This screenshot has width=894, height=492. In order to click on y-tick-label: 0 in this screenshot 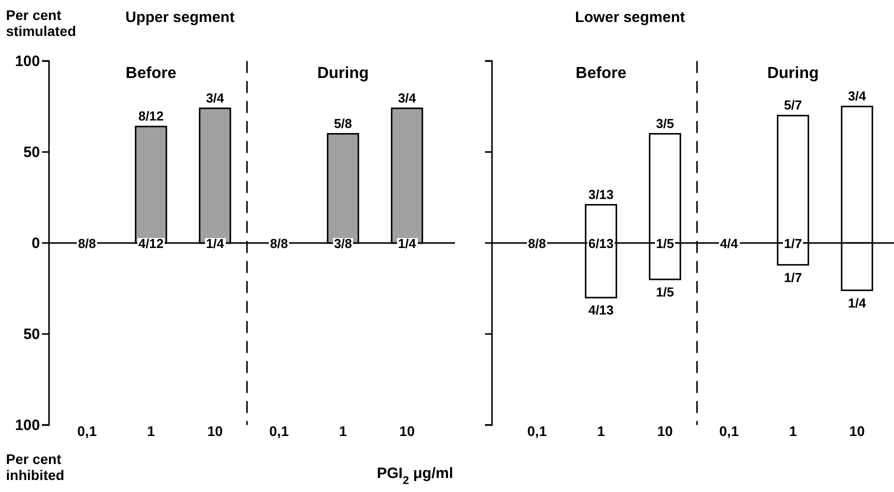, I will do `click(36, 243)`.